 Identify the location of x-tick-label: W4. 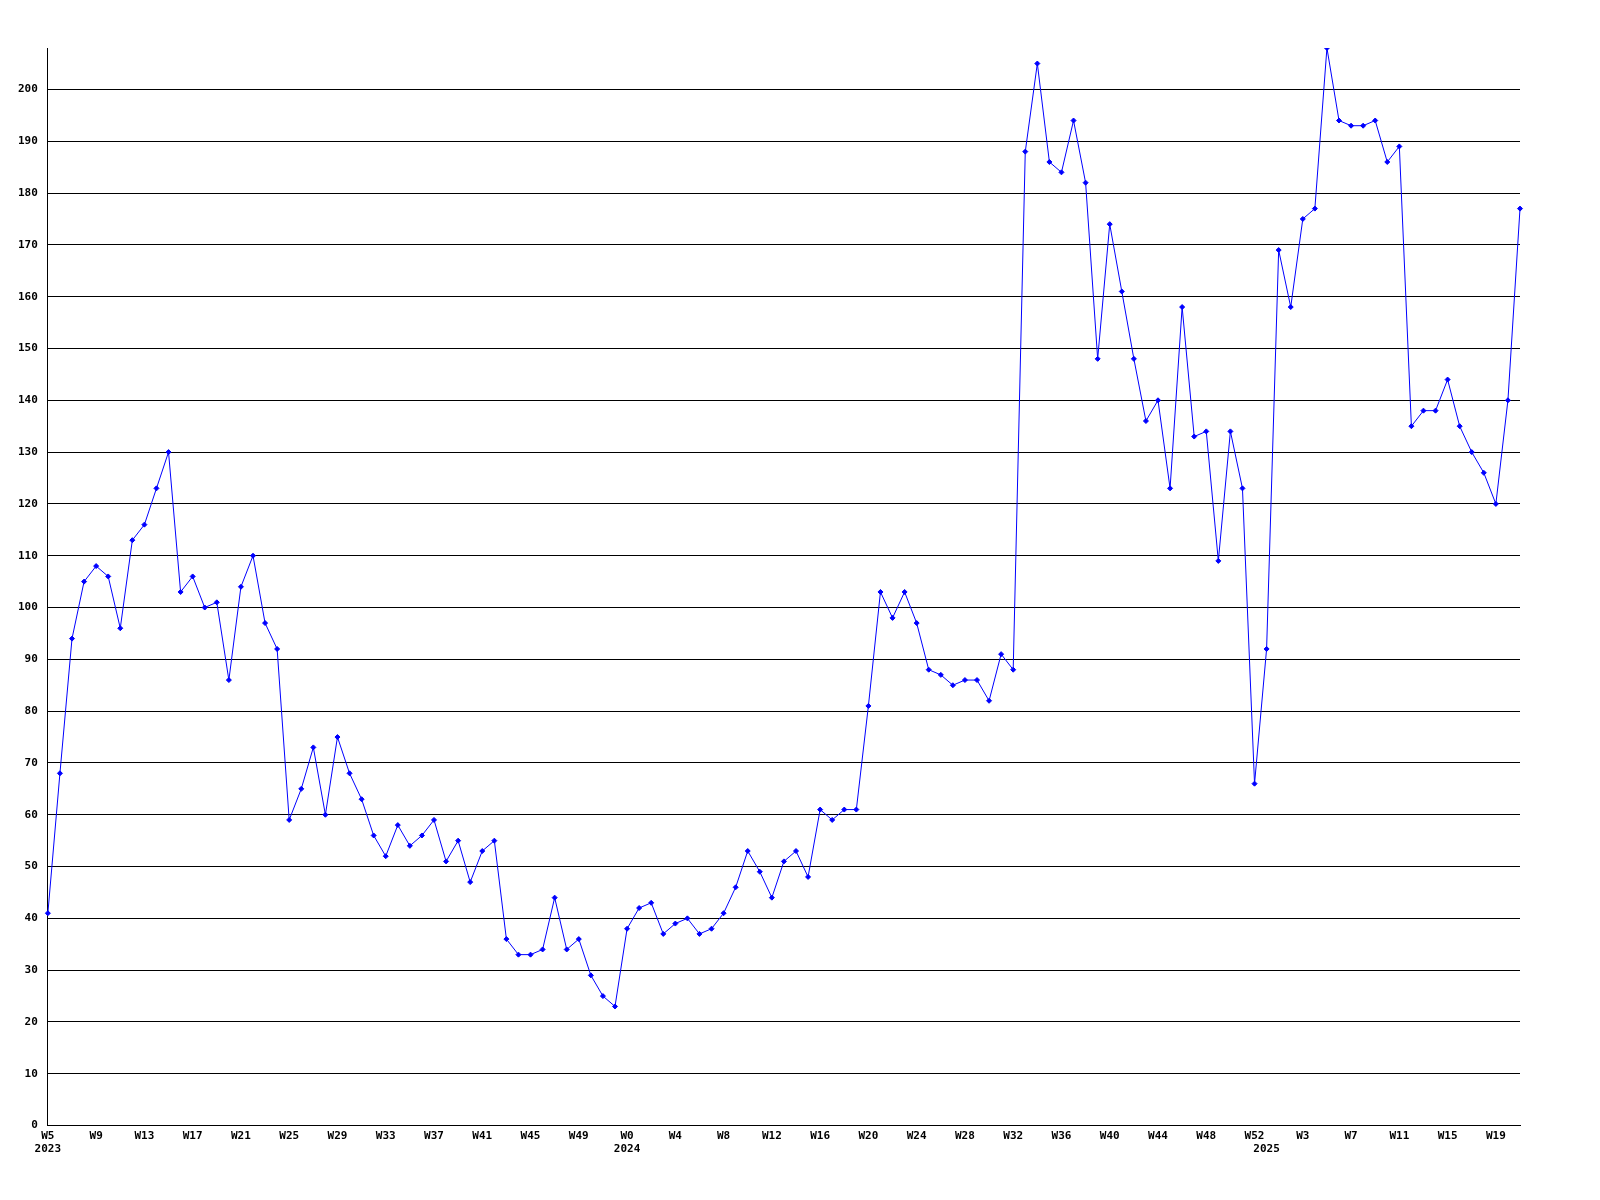
(675, 1136).